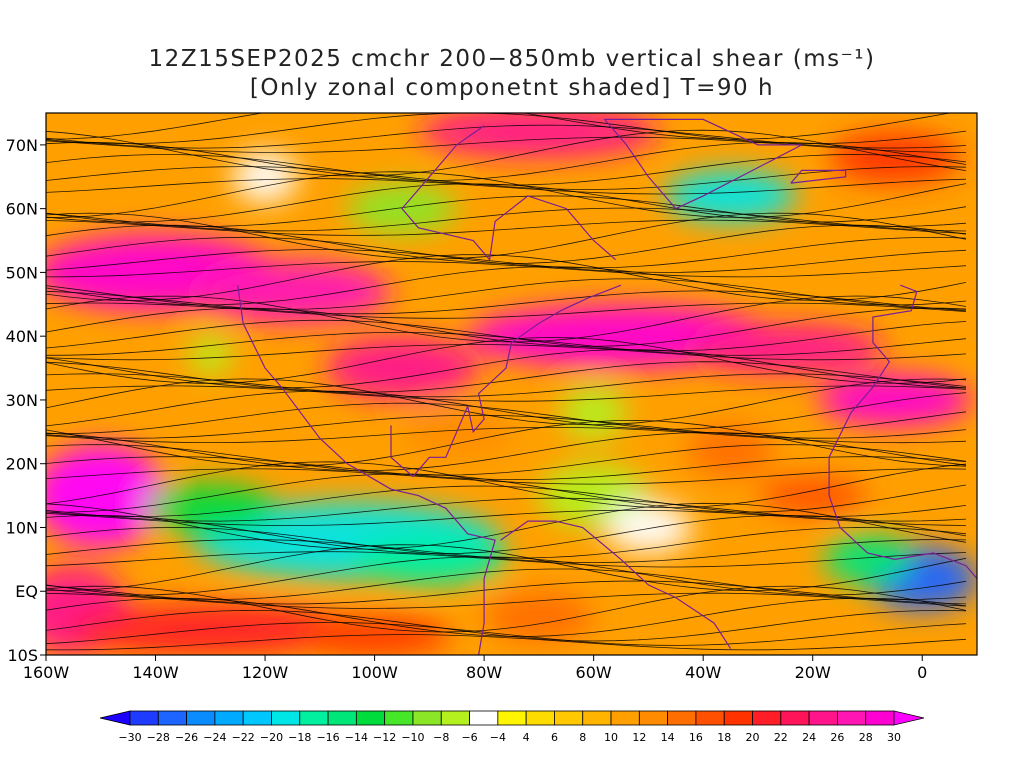 The width and height of the screenshot is (1024, 768). I want to click on chart-title-line-2: [Only zonal componetnt shaded] T=90 h, so click(512, 88).